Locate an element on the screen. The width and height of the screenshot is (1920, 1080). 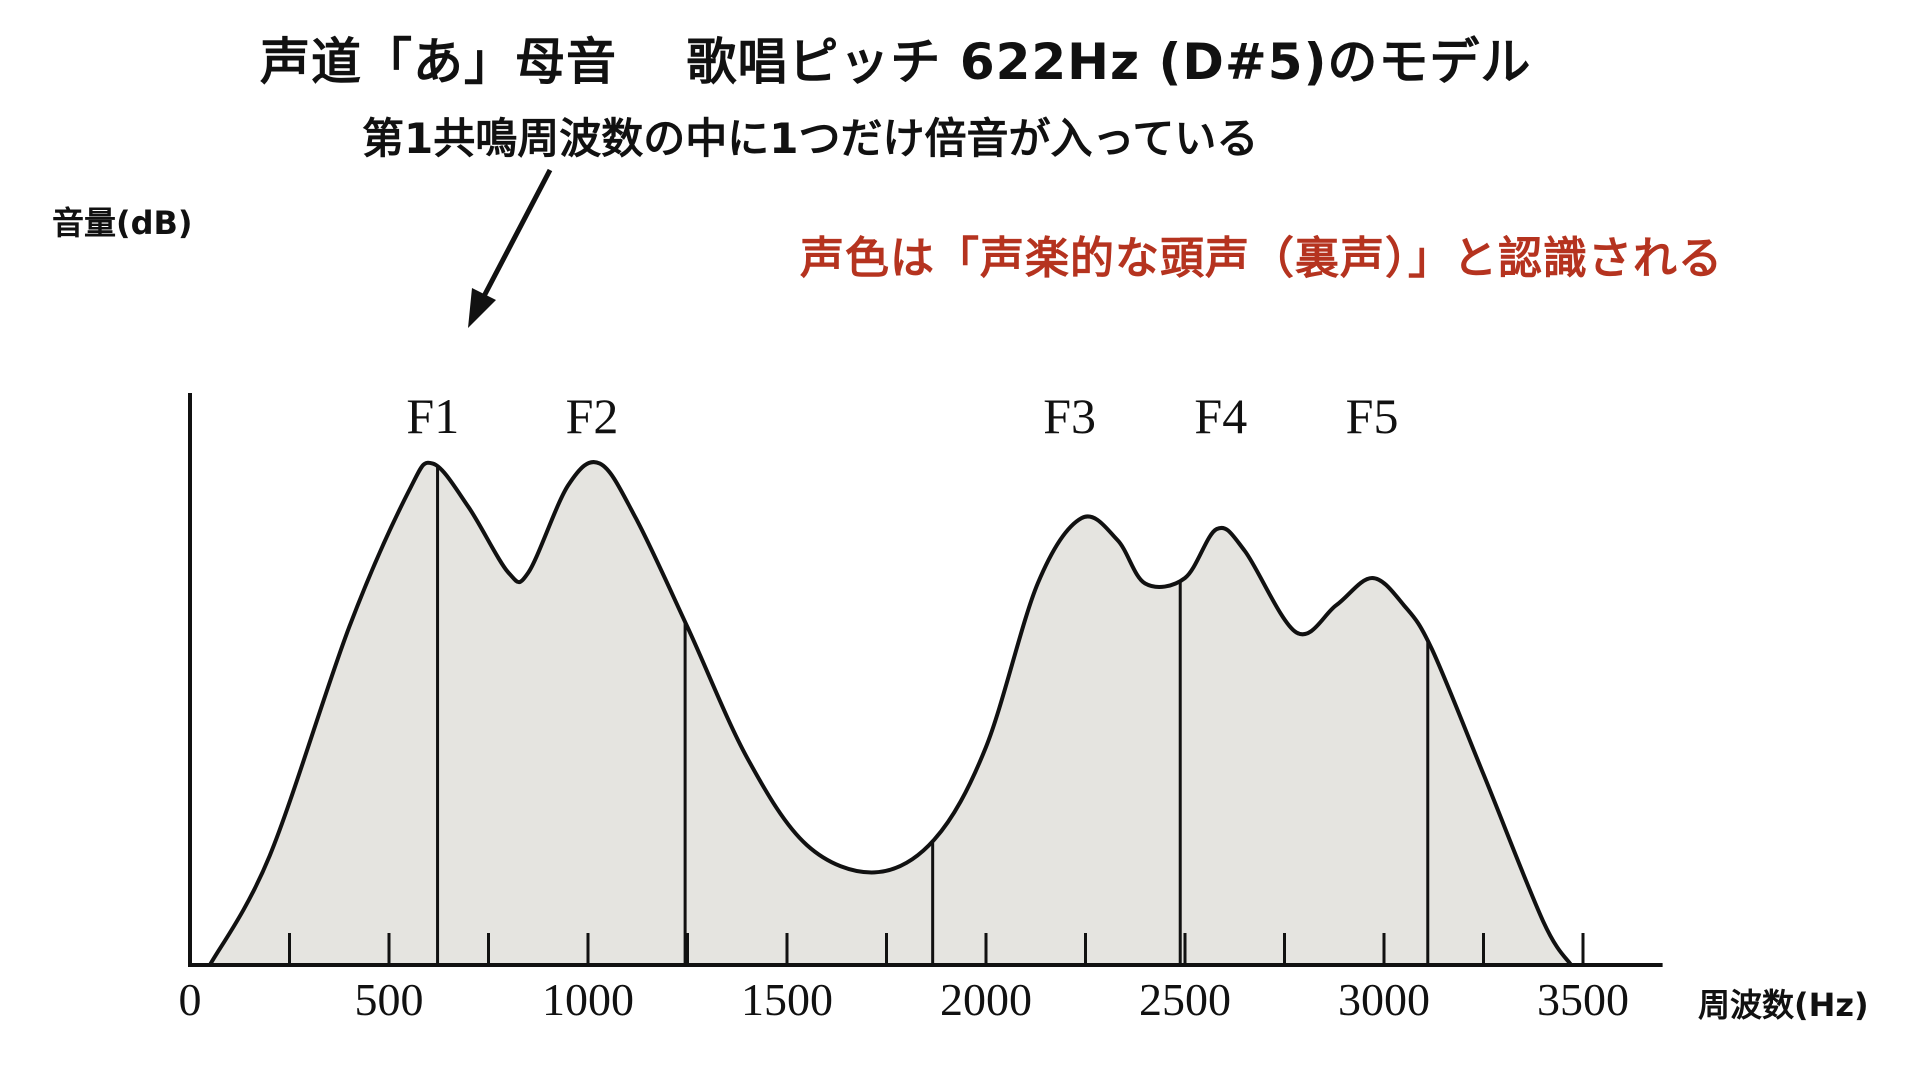
x-tick-label: 2500 is located at coordinates (1185, 999).